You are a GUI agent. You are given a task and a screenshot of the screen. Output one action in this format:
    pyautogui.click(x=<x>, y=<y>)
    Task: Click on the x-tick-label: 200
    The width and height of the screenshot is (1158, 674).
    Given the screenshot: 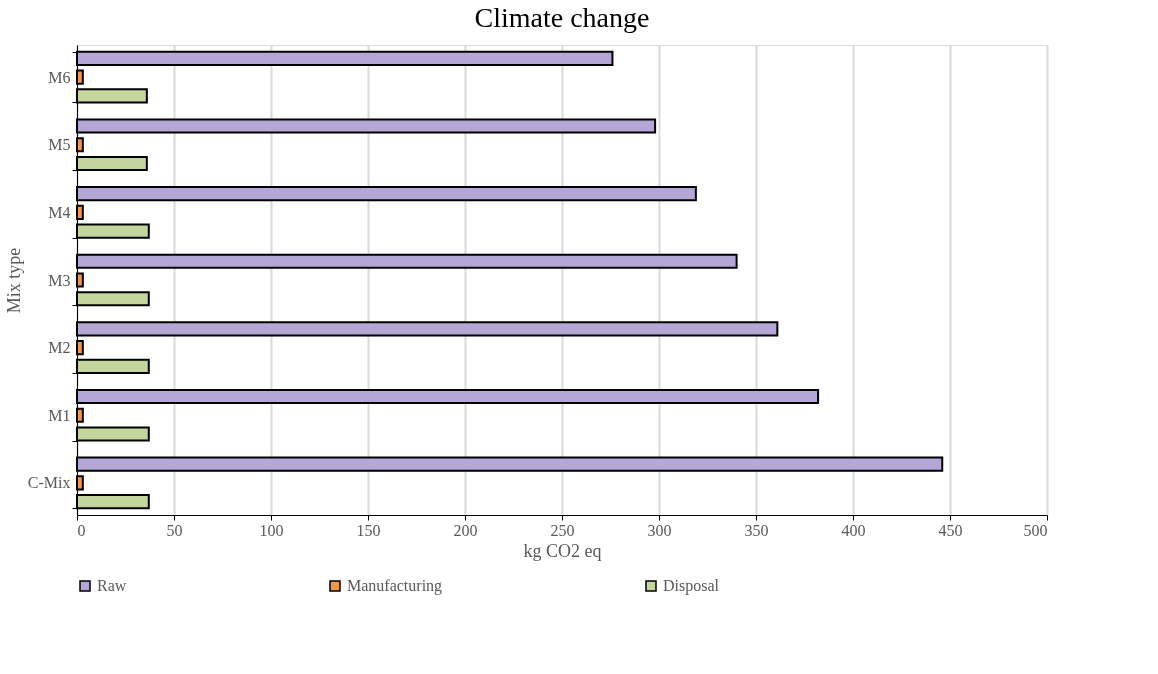 What is the action you would take?
    pyautogui.click(x=465, y=530)
    